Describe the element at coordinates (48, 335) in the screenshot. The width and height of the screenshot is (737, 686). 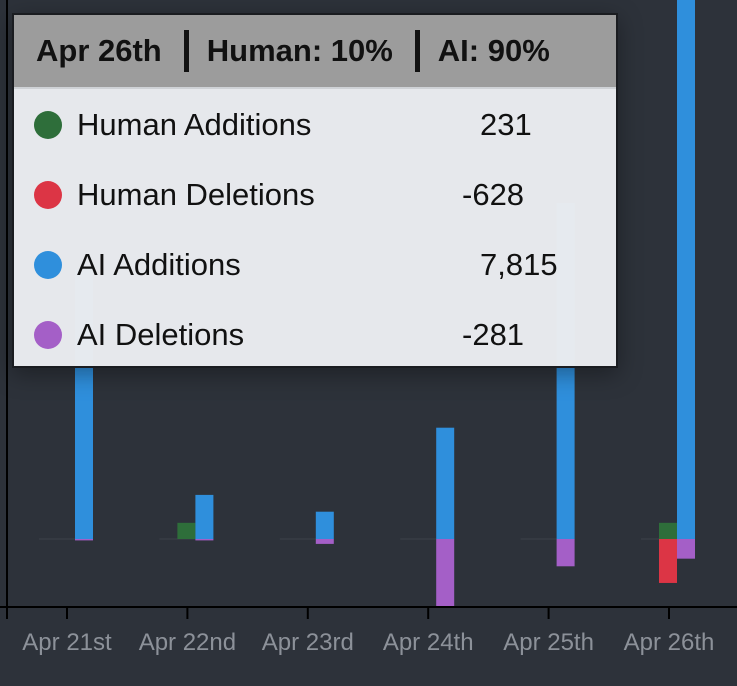
I see `purple-dot-icon` at that location.